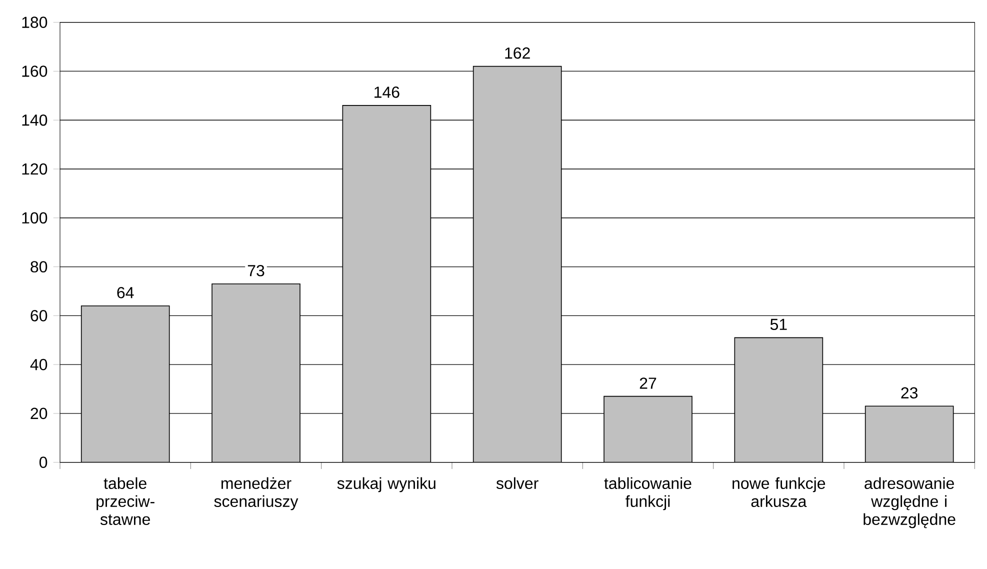  I want to click on data-label: 146, so click(387, 92).